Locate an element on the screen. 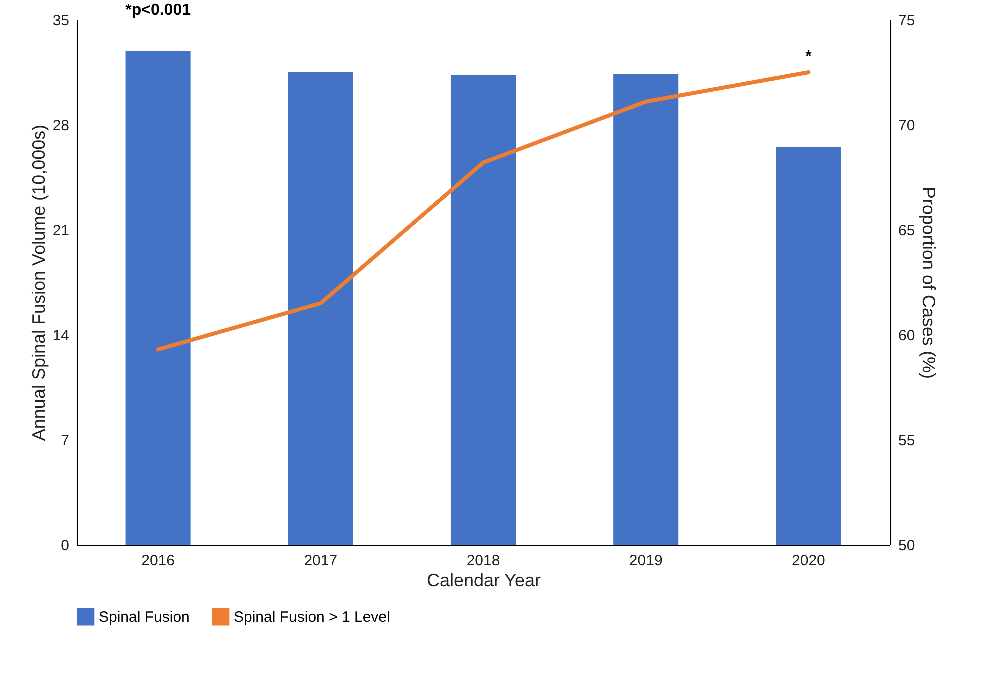  x-tick-label: 2019 is located at coordinates (646, 561).